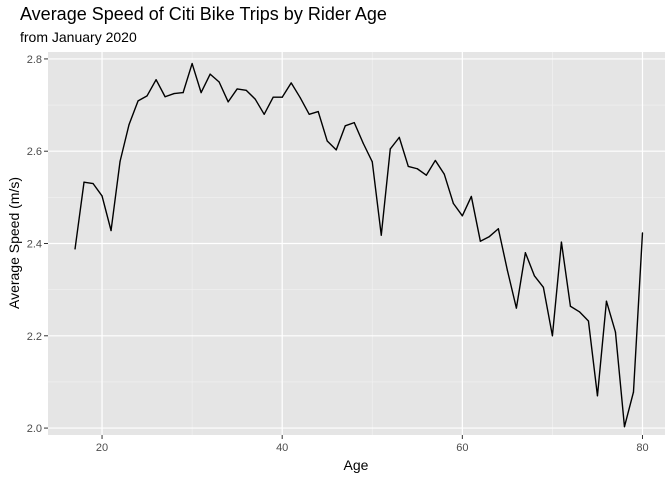 The image size is (672, 480). What do you see at coordinates (462, 448) in the screenshot?
I see `x-tick-label: 60` at bounding box center [462, 448].